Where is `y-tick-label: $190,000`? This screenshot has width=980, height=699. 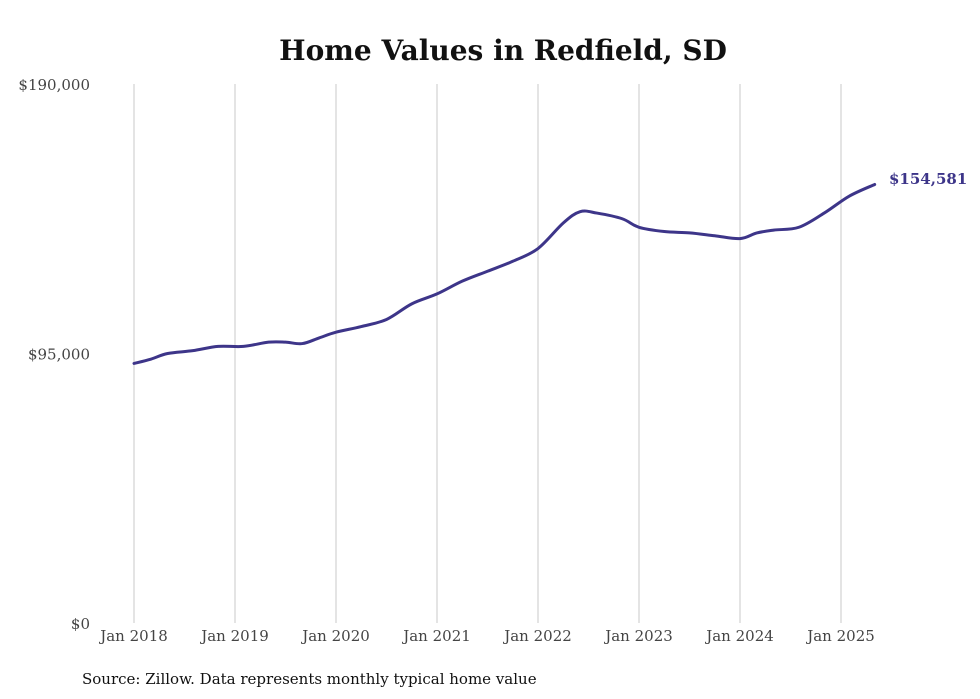 y-tick-label: $190,000 is located at coordinates (54, 85).